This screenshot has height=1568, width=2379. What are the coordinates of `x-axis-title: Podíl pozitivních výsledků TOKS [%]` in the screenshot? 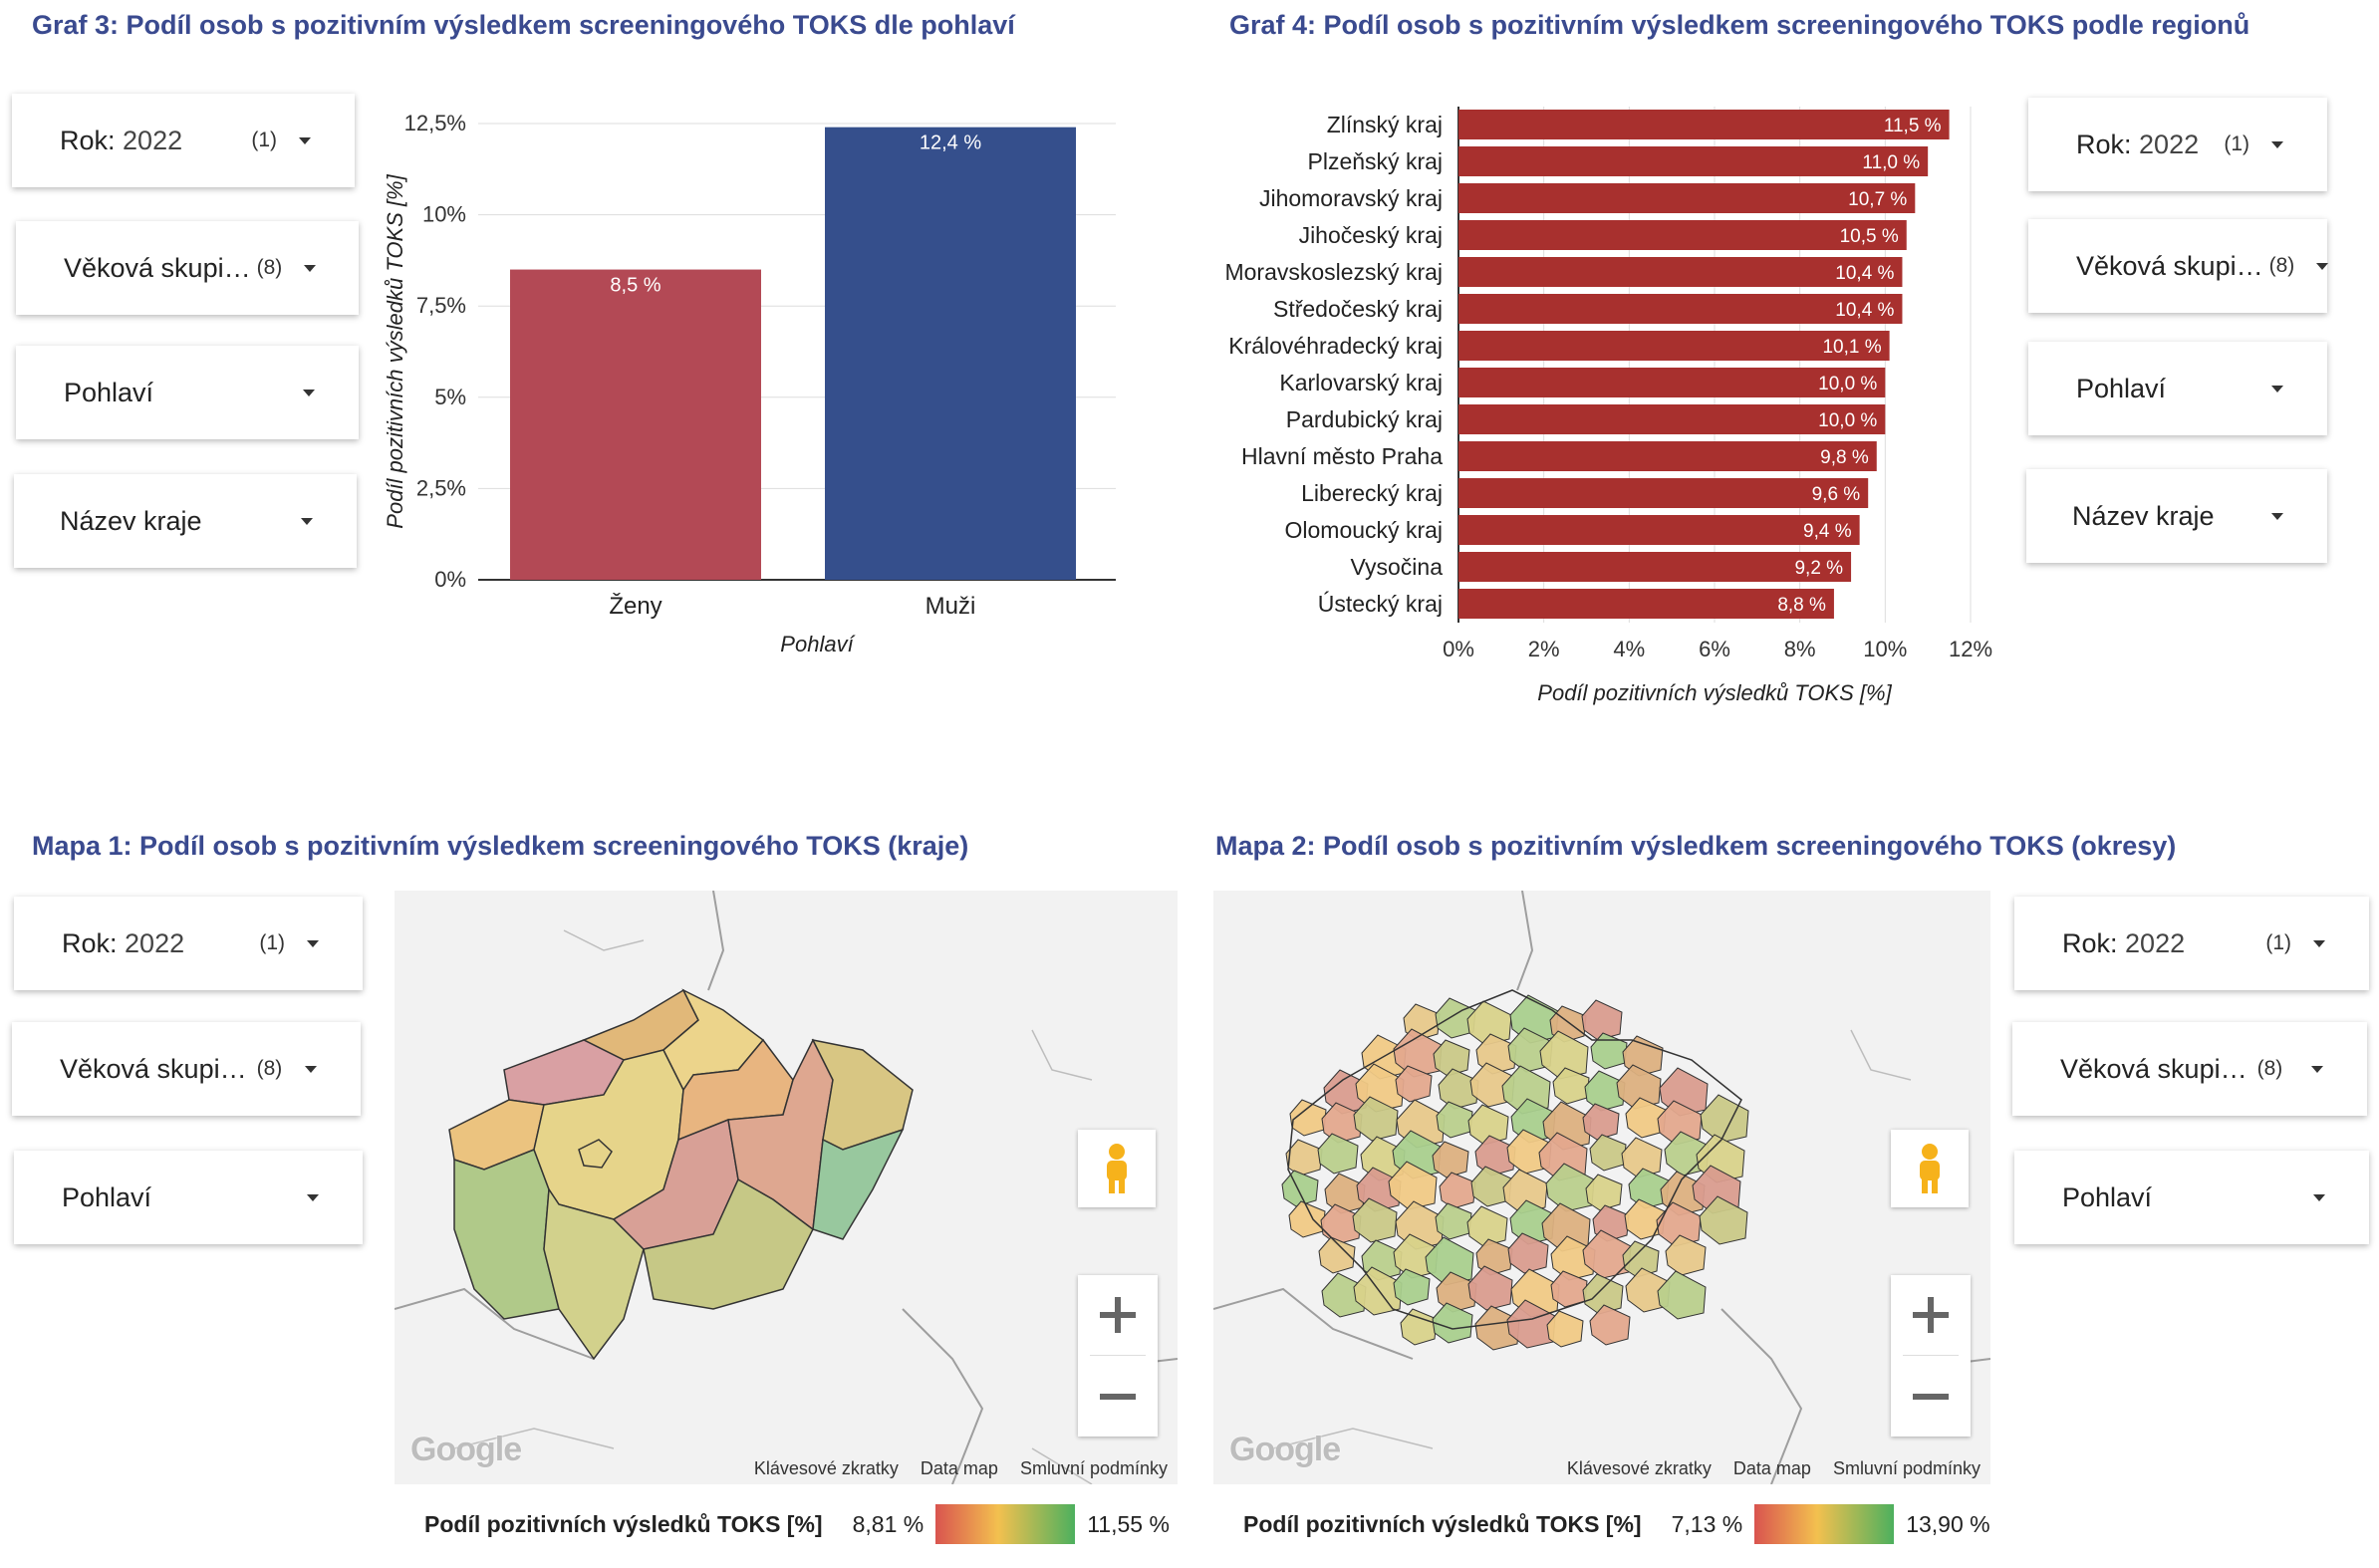 It's located at (1715, 692).